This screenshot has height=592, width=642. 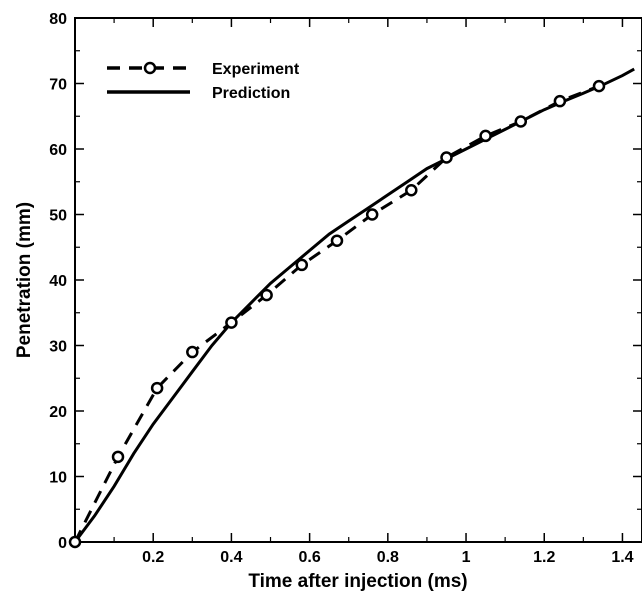 What do you see at coordinates (203, 81) in the screenshot?
I see `legend: Experiment Prediction` at bounding box center [203, 81].